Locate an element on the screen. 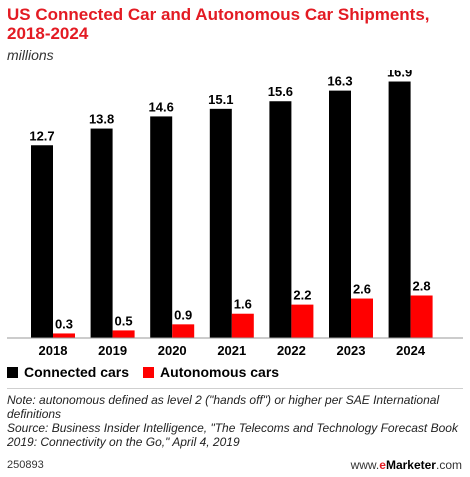  bar-autonomous-2021 is located at coordinates (242, 325).